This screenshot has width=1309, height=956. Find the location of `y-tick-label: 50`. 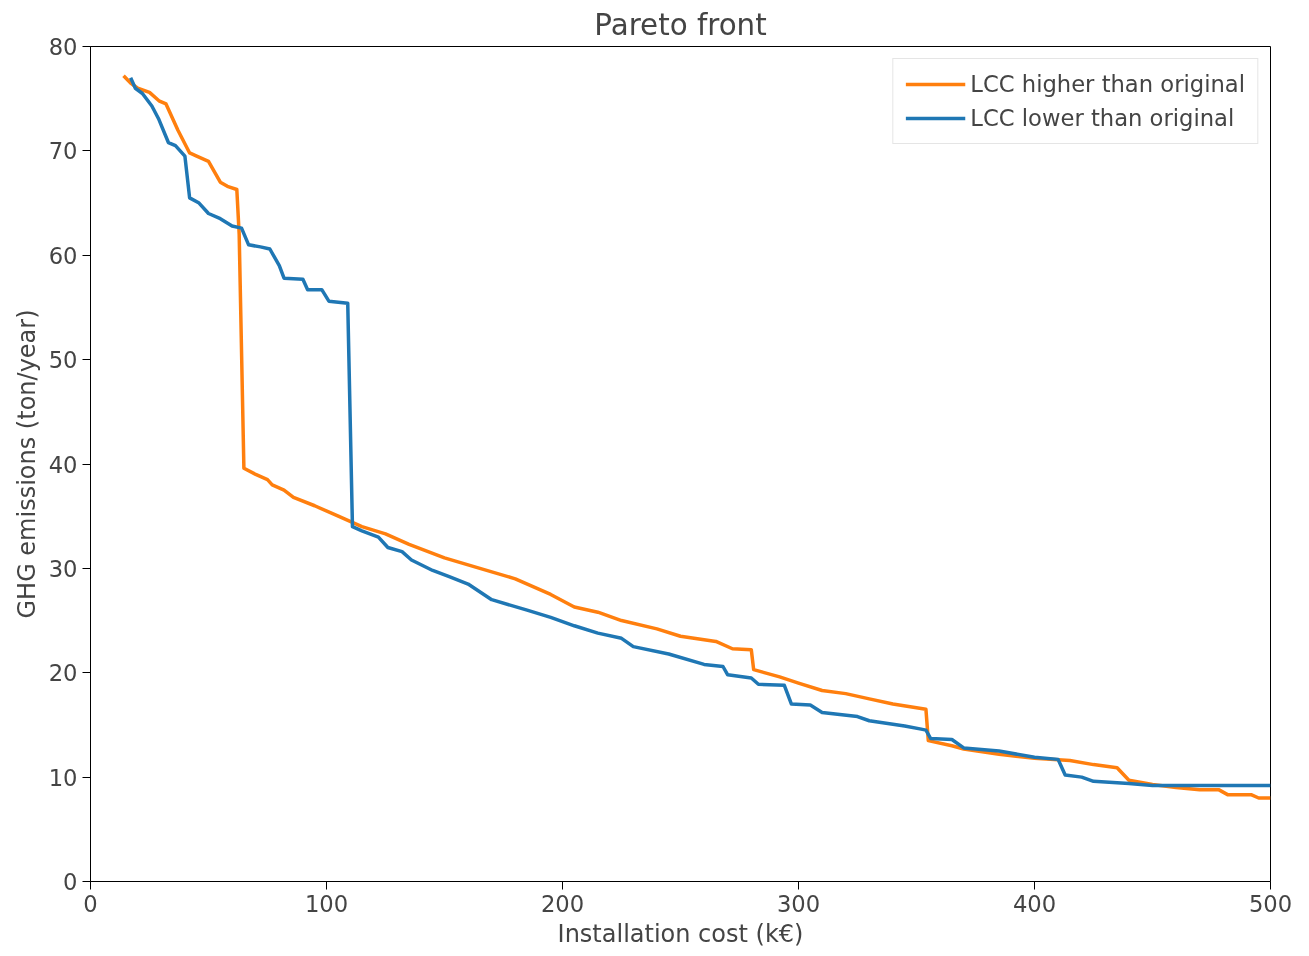

y-tick-label: 50 is located at coordinates (63, 360).